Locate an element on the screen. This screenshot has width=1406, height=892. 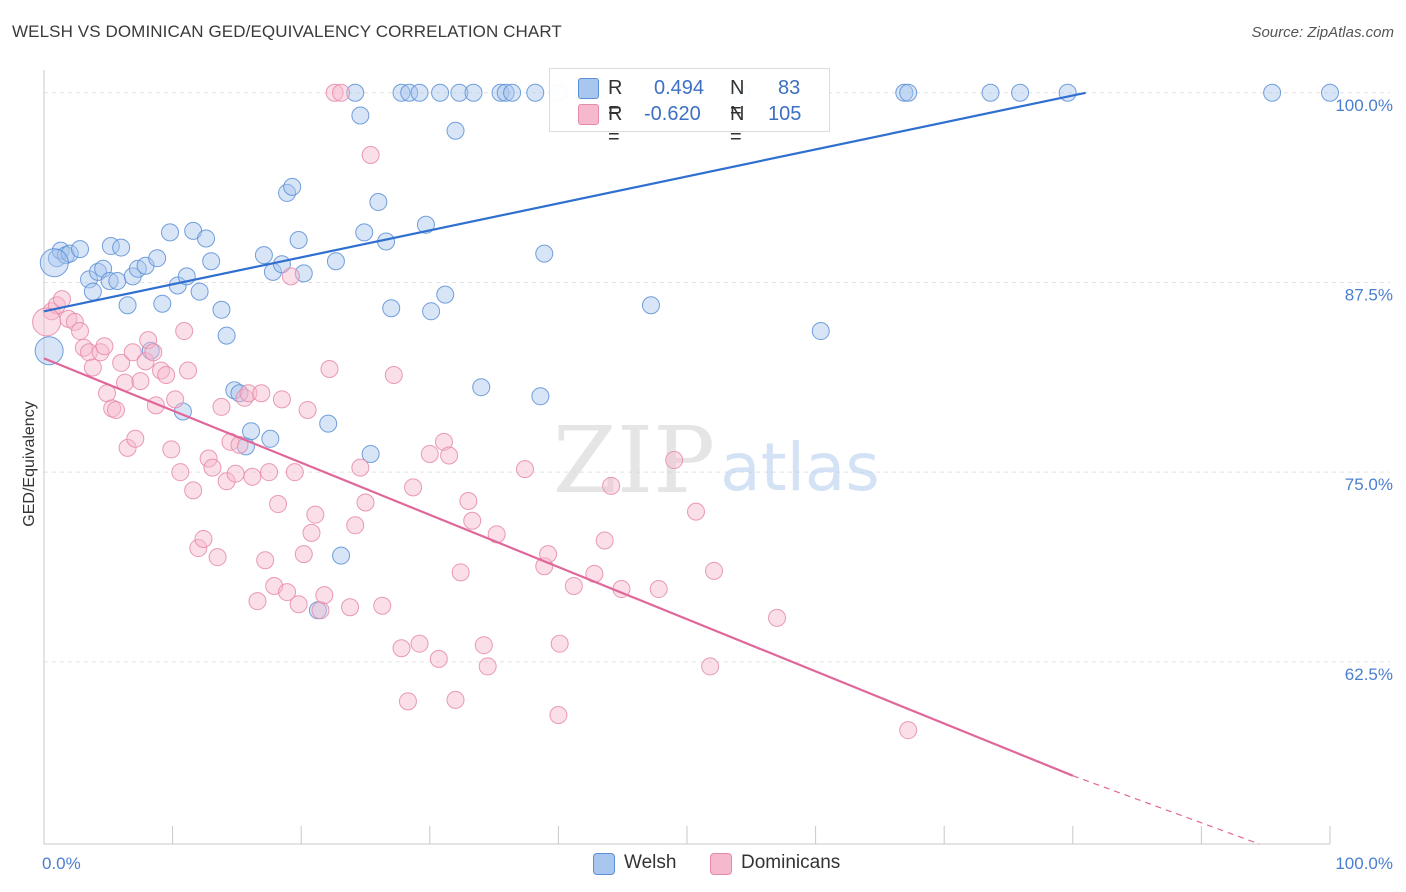
r-label: R = is located at coordinates (615, 125).